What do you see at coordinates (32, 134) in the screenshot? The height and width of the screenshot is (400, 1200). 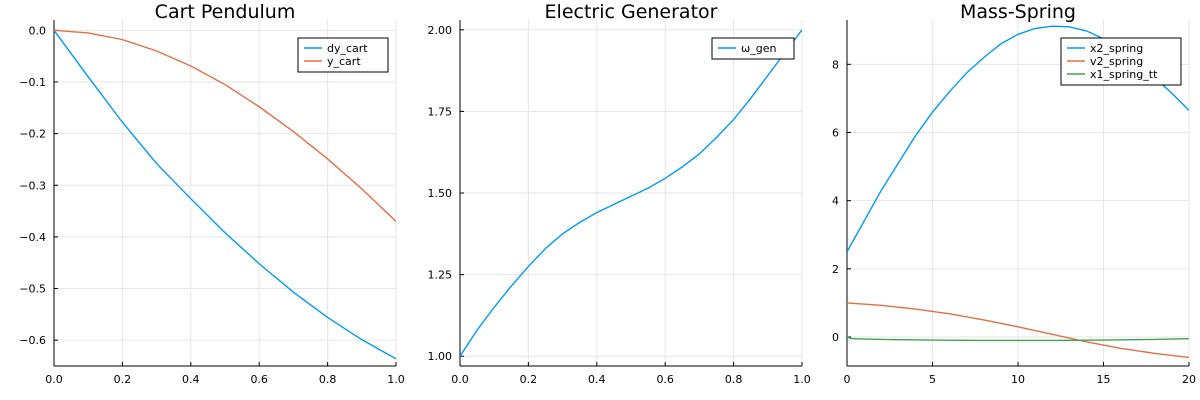 I see `y-tick-label: −0.2` at bounding box center [32, 134].